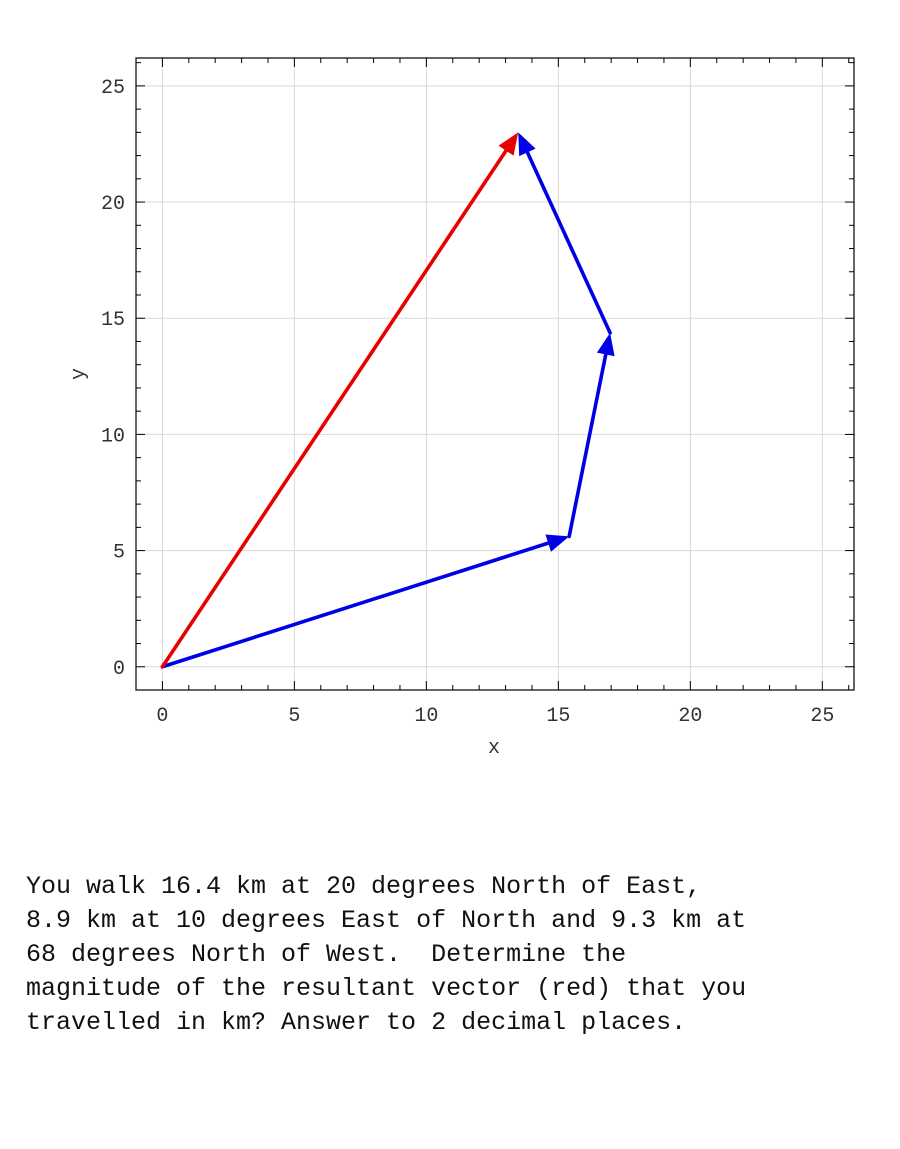  What do you see at coordinates (326, 954) in the screenshot?
I see `question-line: 68 degrees North of West. Determine the` at bounding box center [326, 954].